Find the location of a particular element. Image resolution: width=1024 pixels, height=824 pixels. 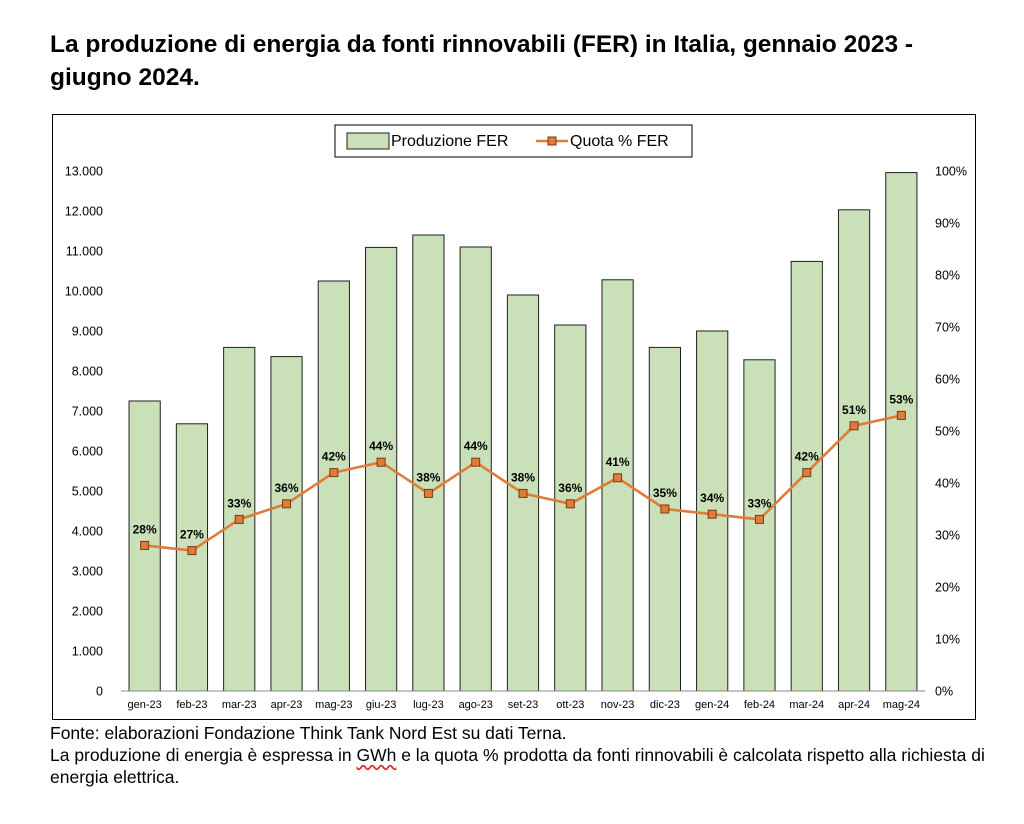

x-tick-label: set-23 is located at coordinates (523, 705).